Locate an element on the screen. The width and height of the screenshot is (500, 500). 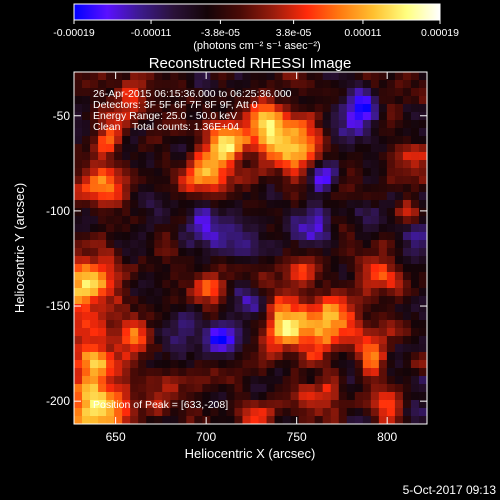
y-tick-label: -100 is located at coordinates (58, 211).